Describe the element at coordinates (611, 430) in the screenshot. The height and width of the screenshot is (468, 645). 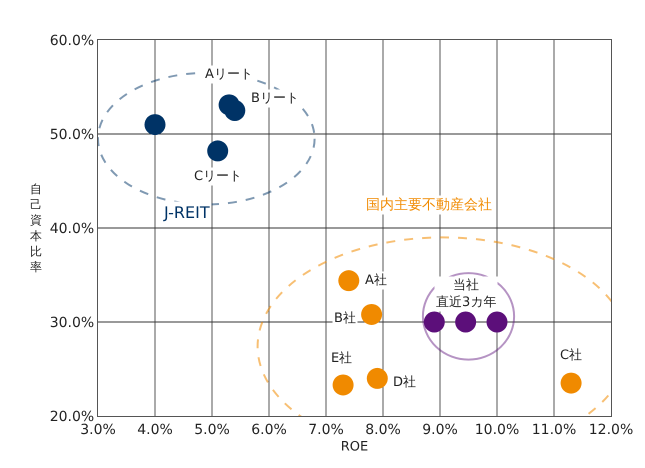
I see `x-tick-label: 12.0%` at that location.